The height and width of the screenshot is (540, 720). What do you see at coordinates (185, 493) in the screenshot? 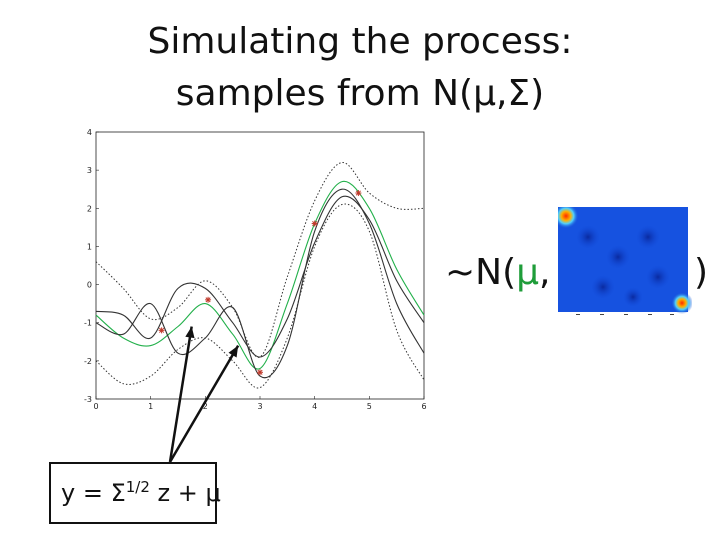
I see `equation-rhs: z + μ` at bounding box center [185, 493].